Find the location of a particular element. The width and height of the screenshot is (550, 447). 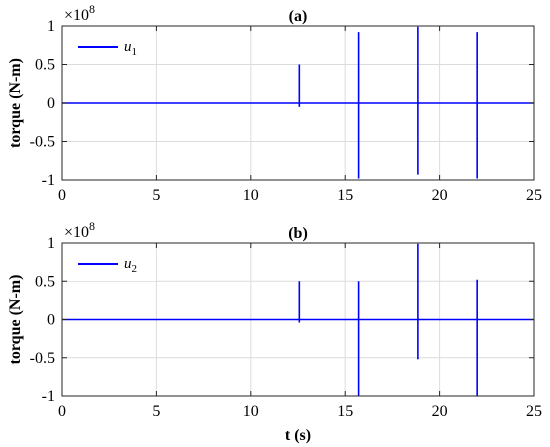

legend-label-u1: u1 is located at coordinates (130, 48).